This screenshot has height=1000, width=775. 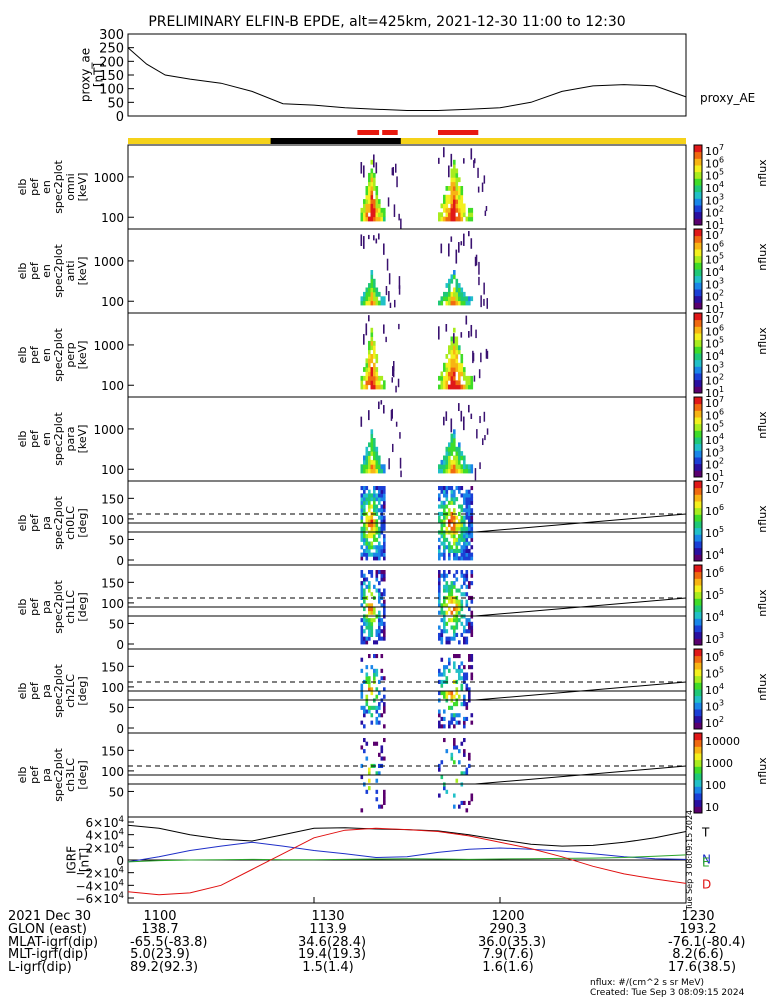 What do you see at coordinates (92, 75) in the screenshot?
I see `ae-ylabel: proxy_ae [nT]` at bounding box center [92, 75].